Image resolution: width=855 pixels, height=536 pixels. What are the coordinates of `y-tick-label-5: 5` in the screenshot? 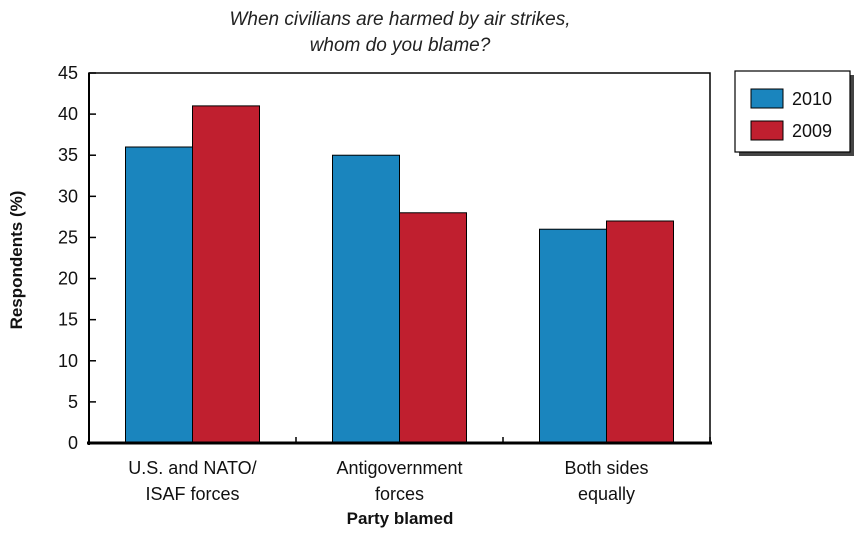 It's located at (73, 402).